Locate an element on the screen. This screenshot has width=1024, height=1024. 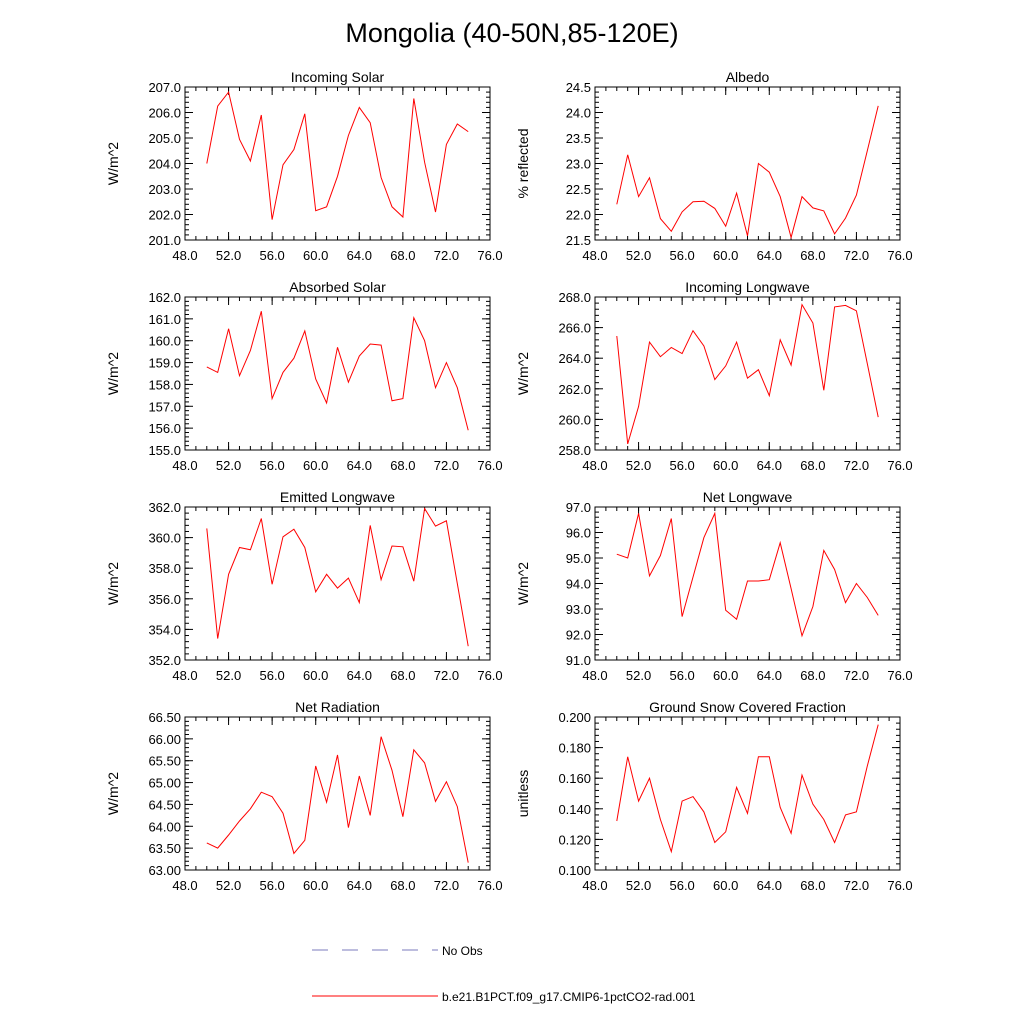
y-tick-label: 65.00 is located at coordinates (164, 783).